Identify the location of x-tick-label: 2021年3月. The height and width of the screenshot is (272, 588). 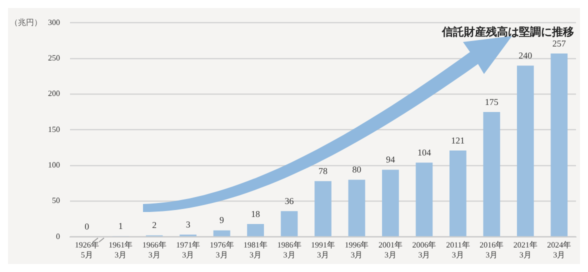
(525, 250).